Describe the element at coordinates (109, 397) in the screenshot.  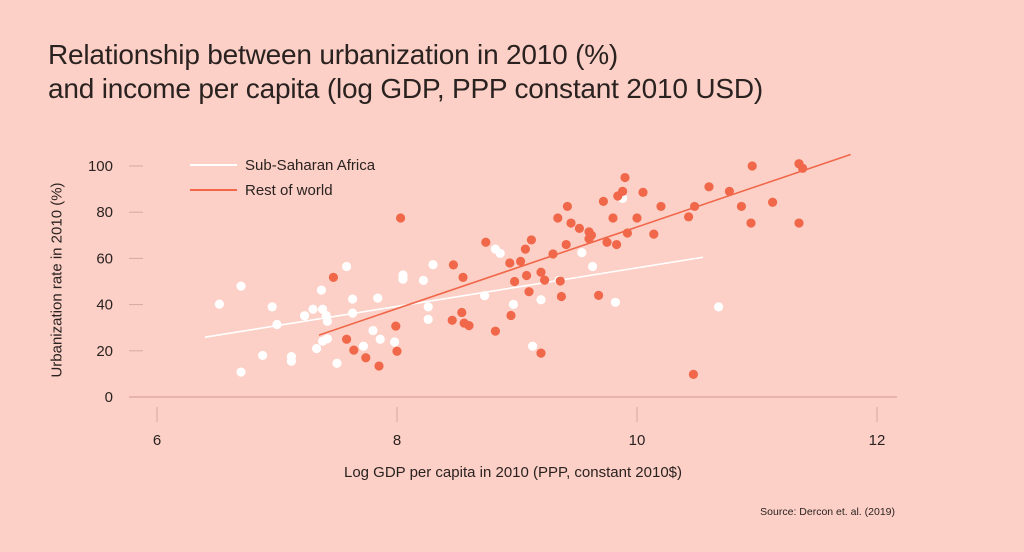
I see `y-tick-label: 0` at that location.